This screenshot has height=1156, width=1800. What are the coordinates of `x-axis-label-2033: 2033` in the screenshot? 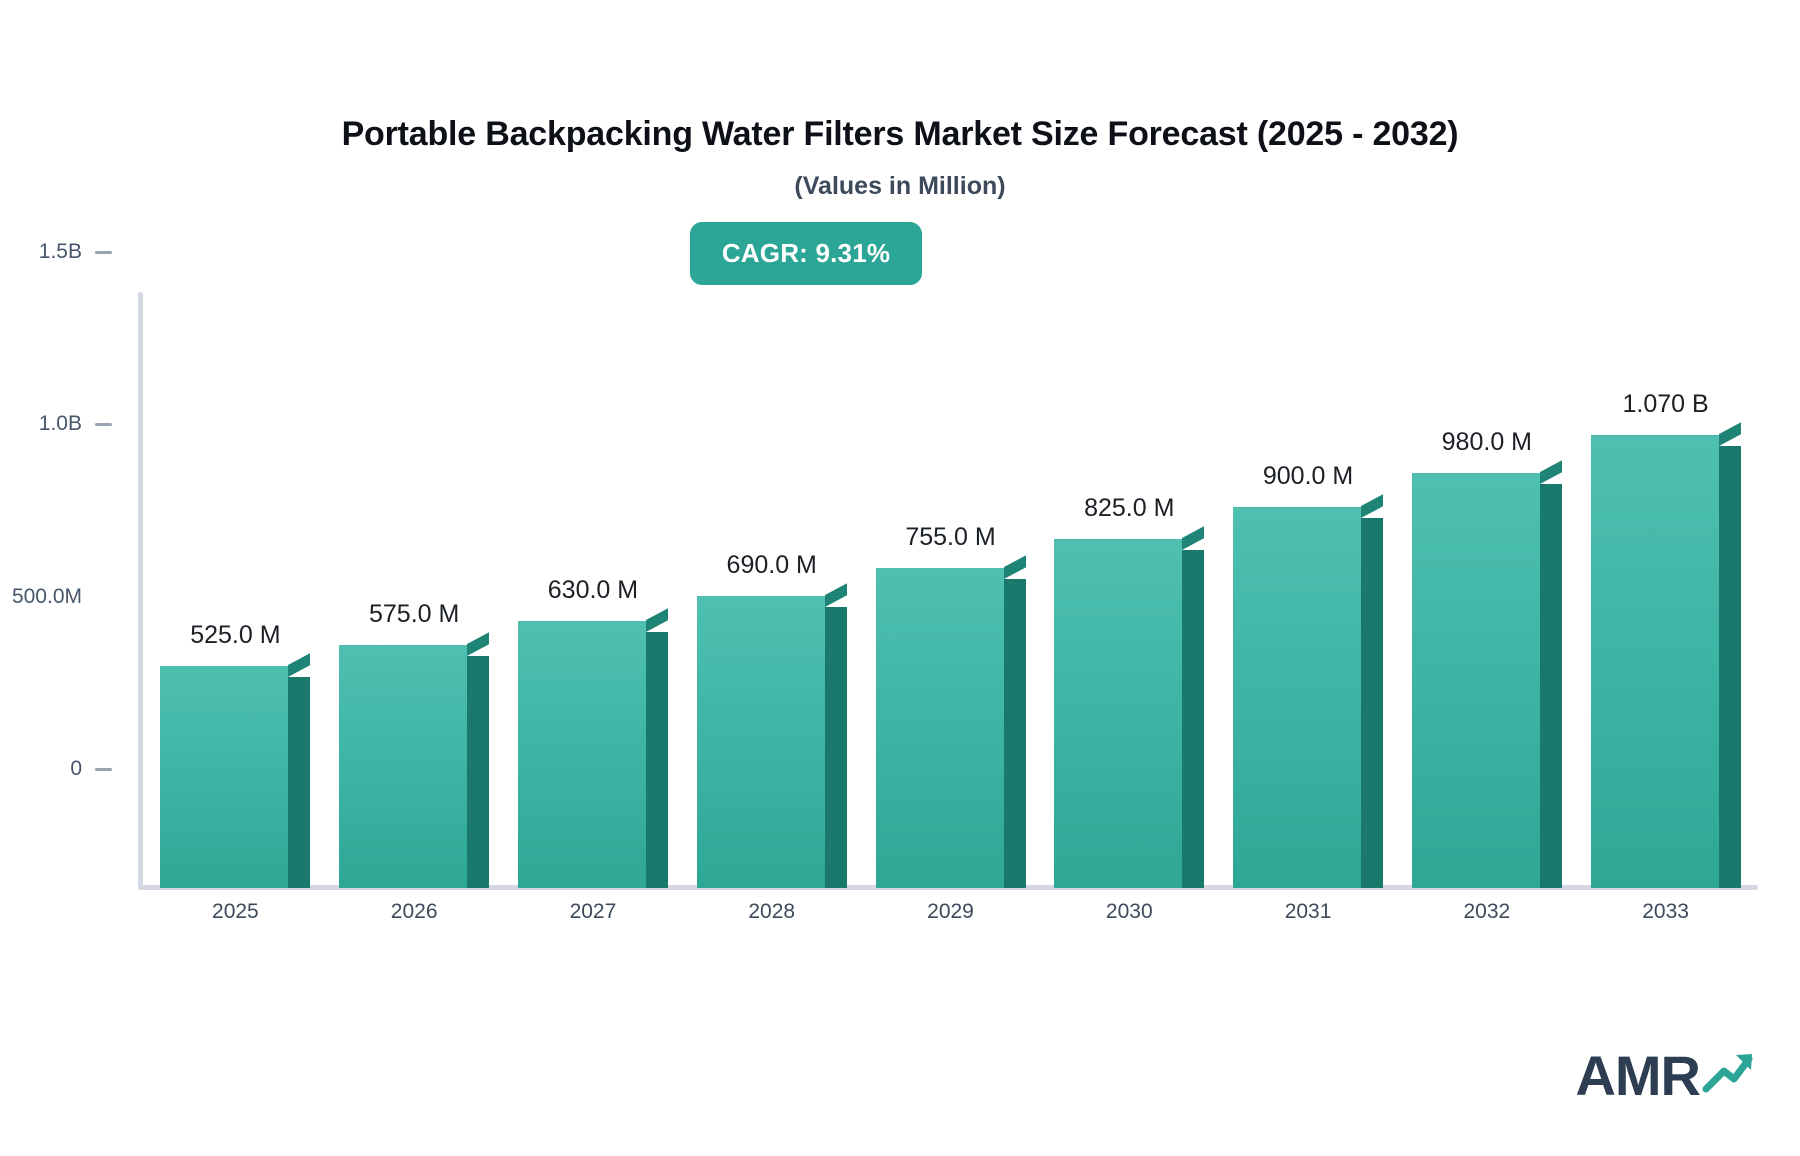 It's located at (1665, 911).